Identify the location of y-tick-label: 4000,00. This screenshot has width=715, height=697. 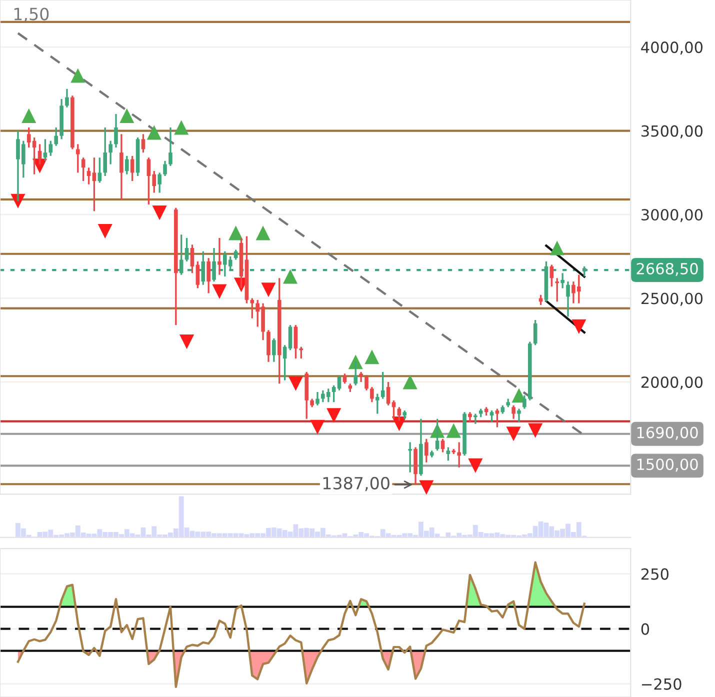
(672, 48).